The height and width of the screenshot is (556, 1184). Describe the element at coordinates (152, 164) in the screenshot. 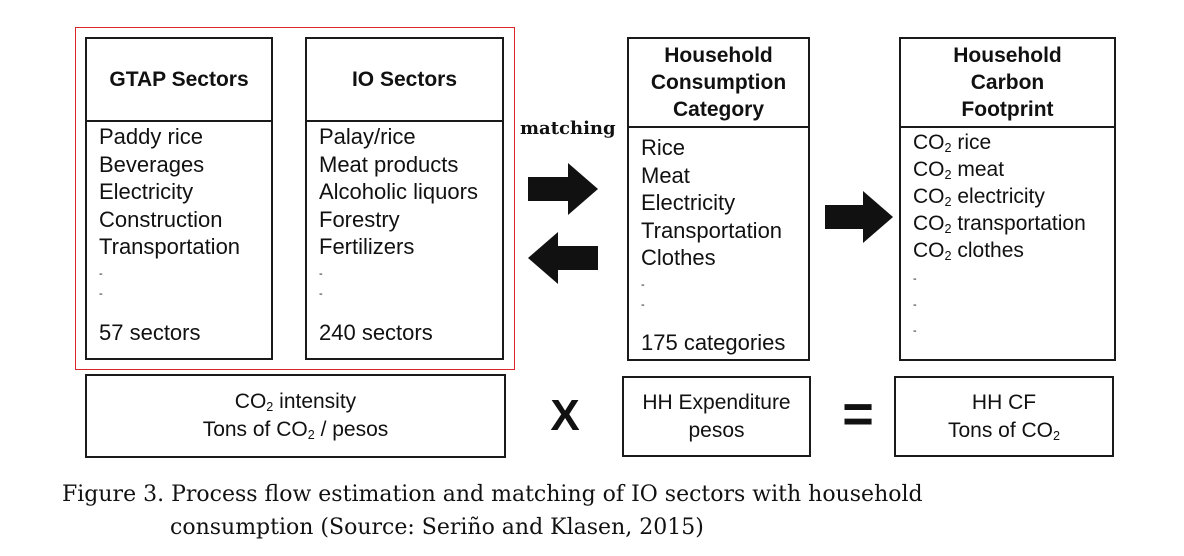

I see `list-item: Beverages` at that location.